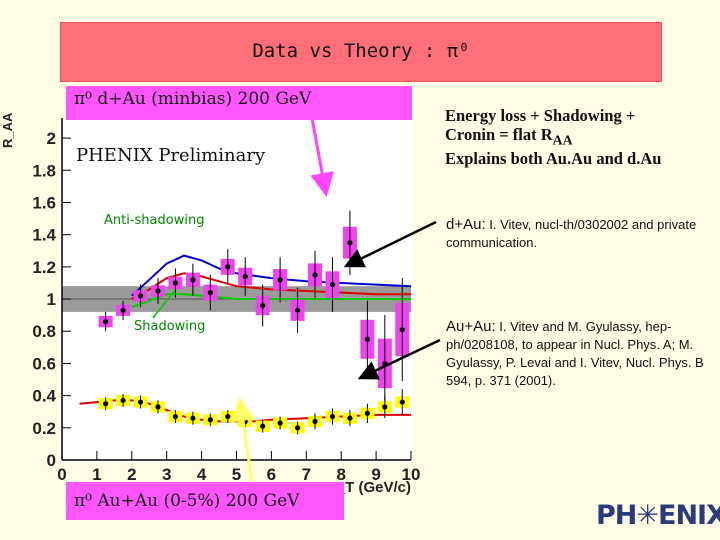 The height and width of the screenshot is (540, 720). I want to click on auau-series-label: π⁰ Au+Au (0-5%) 200 GeV, so click(205, 501).